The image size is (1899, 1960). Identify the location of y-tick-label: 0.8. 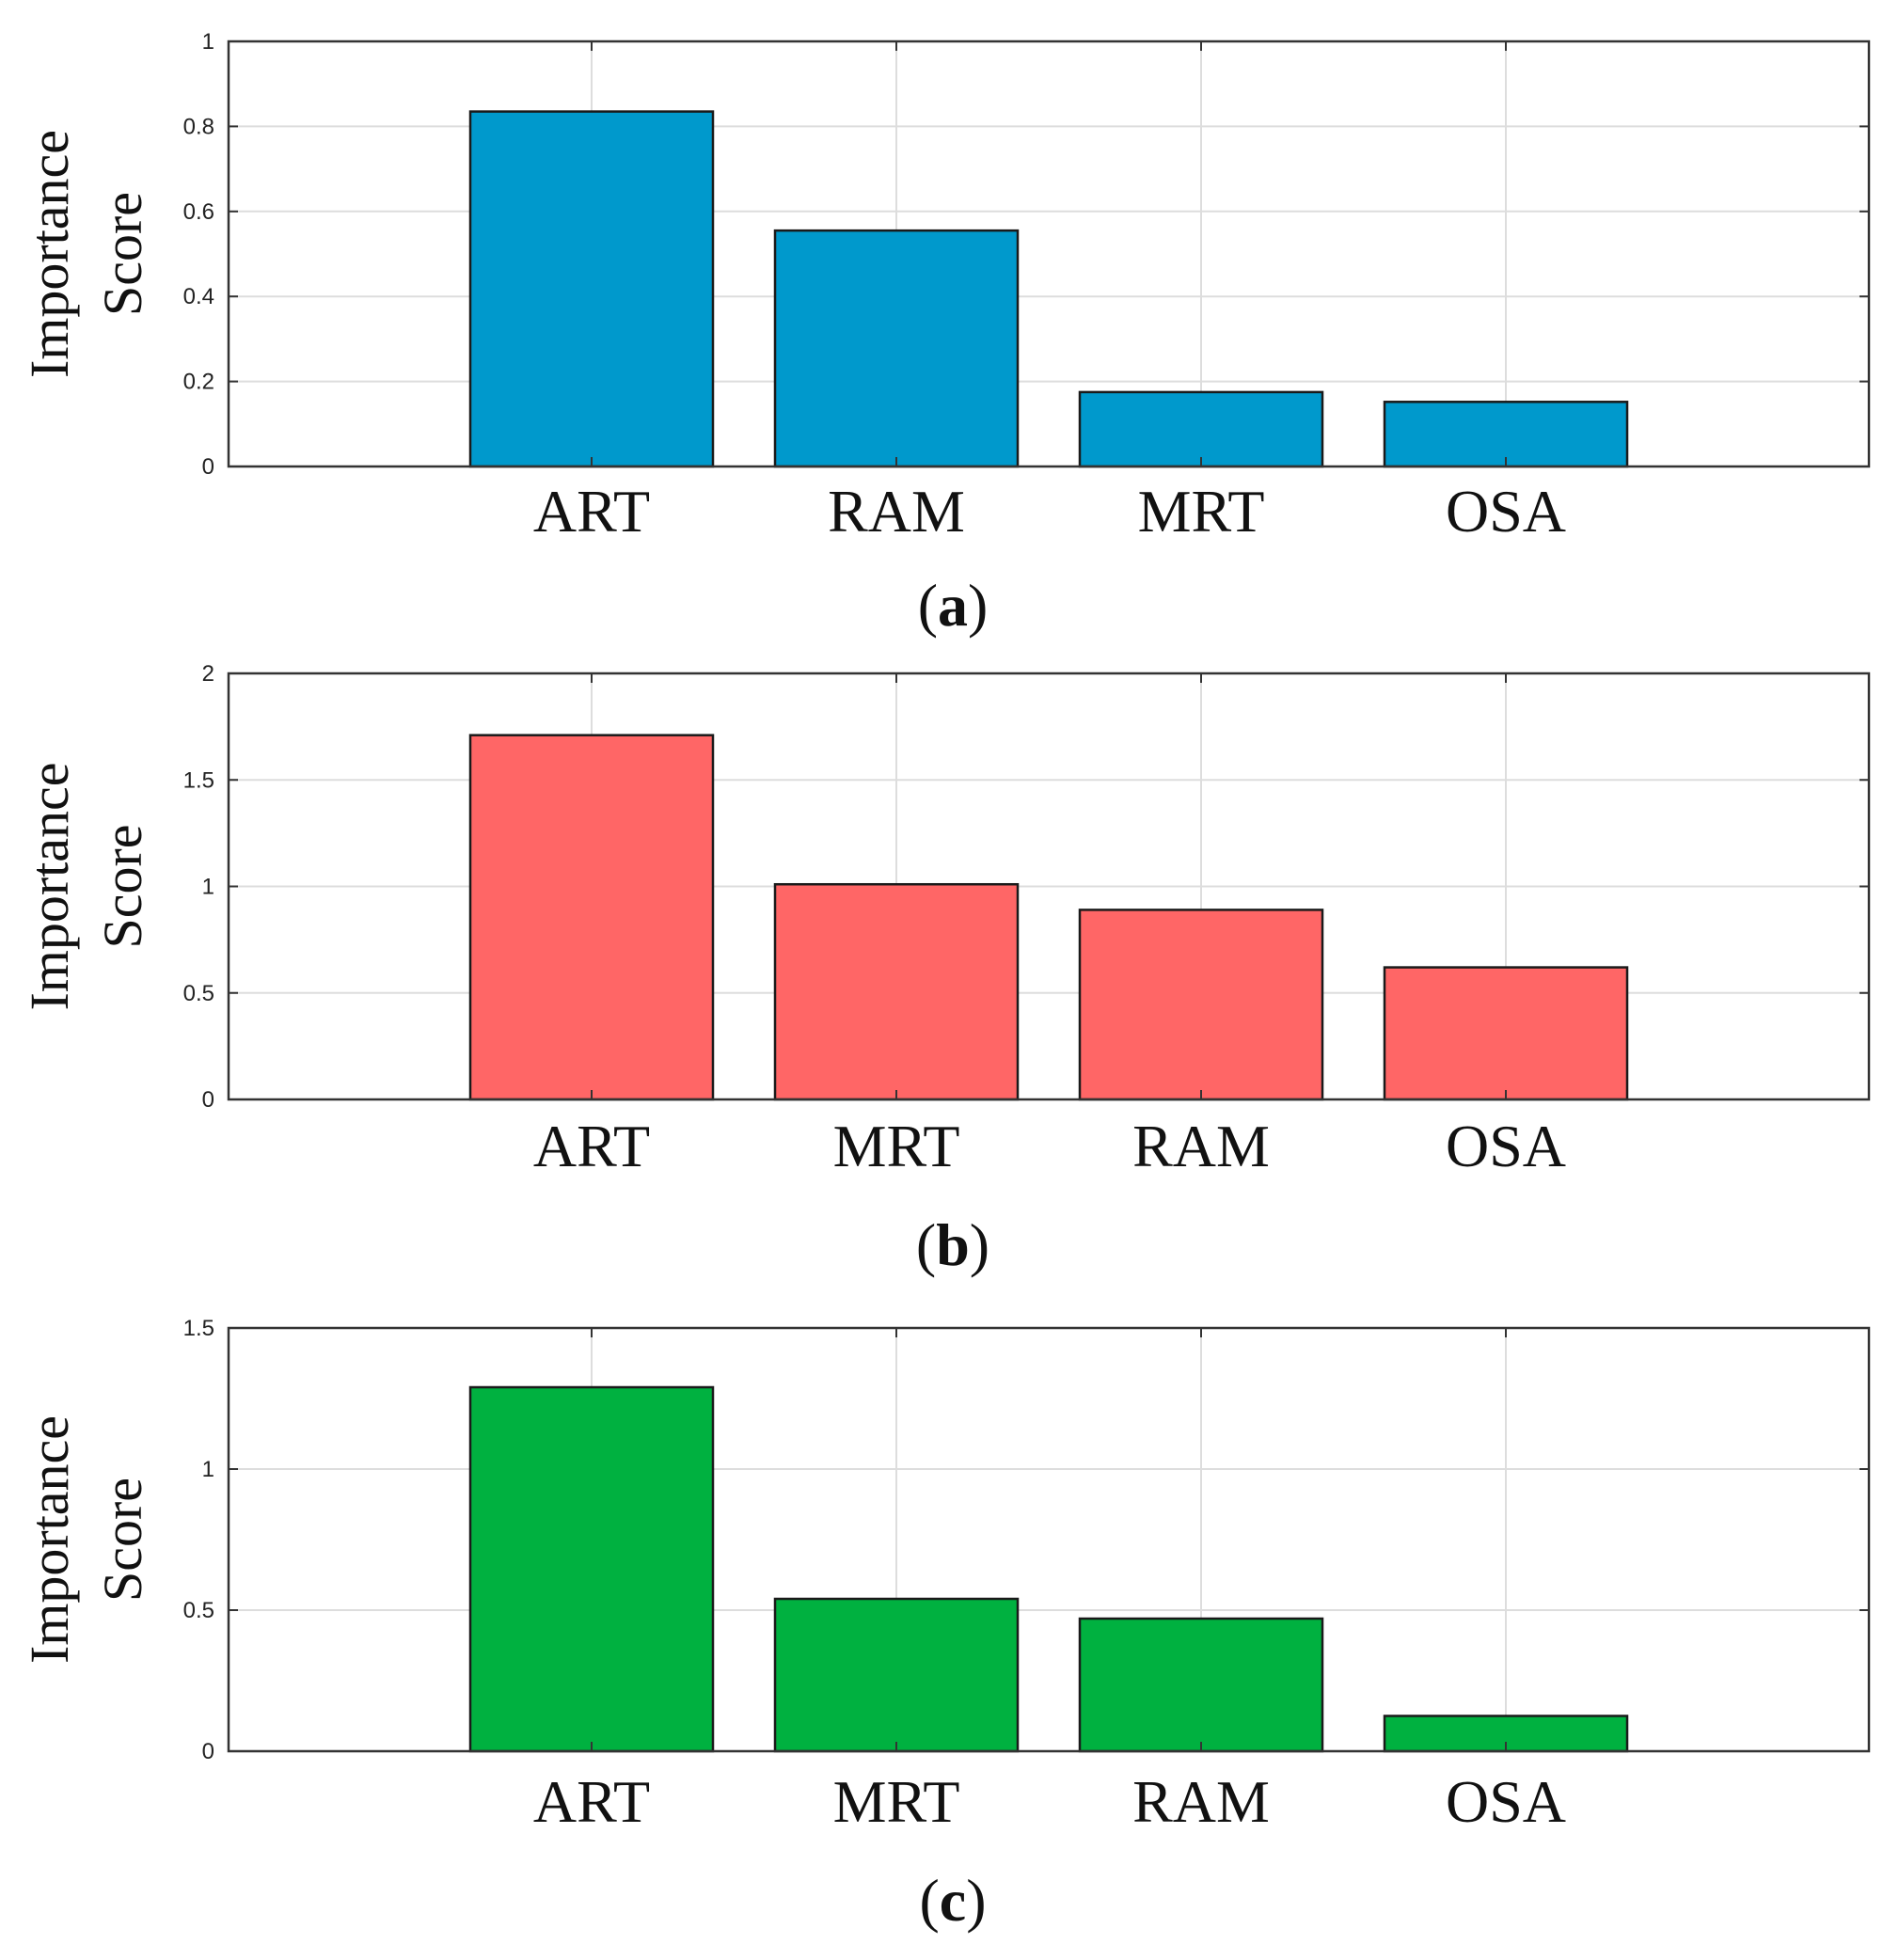
(198, 127).